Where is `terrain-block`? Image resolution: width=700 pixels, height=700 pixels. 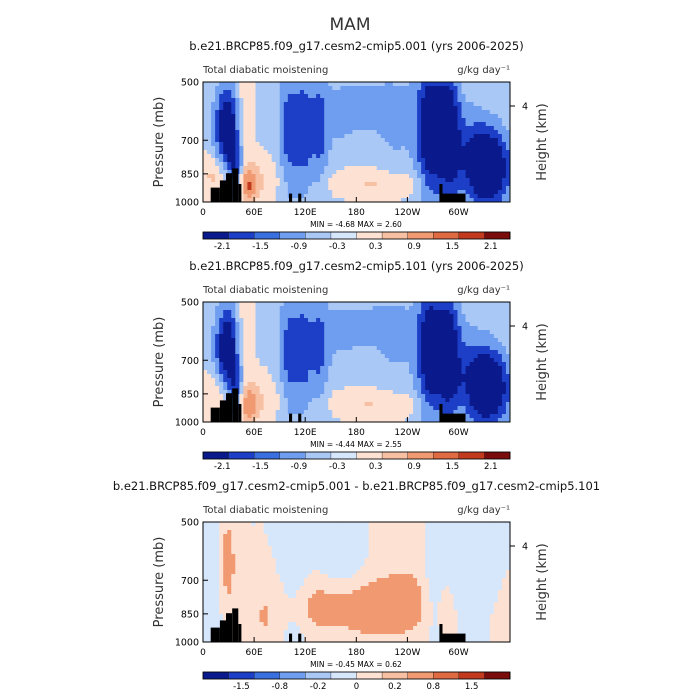
terrain-block is located at coordinates (229, 408).